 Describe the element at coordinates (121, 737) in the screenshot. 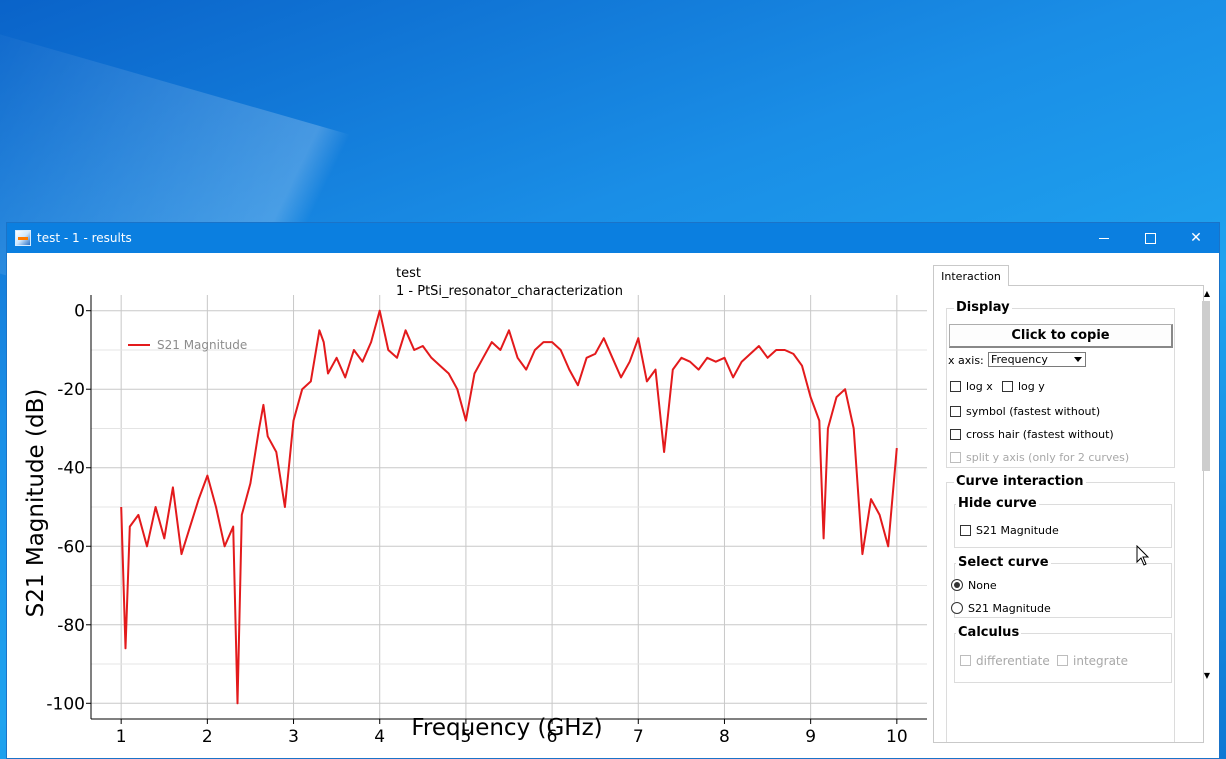

I see `x-tick-label: 1` at that location.